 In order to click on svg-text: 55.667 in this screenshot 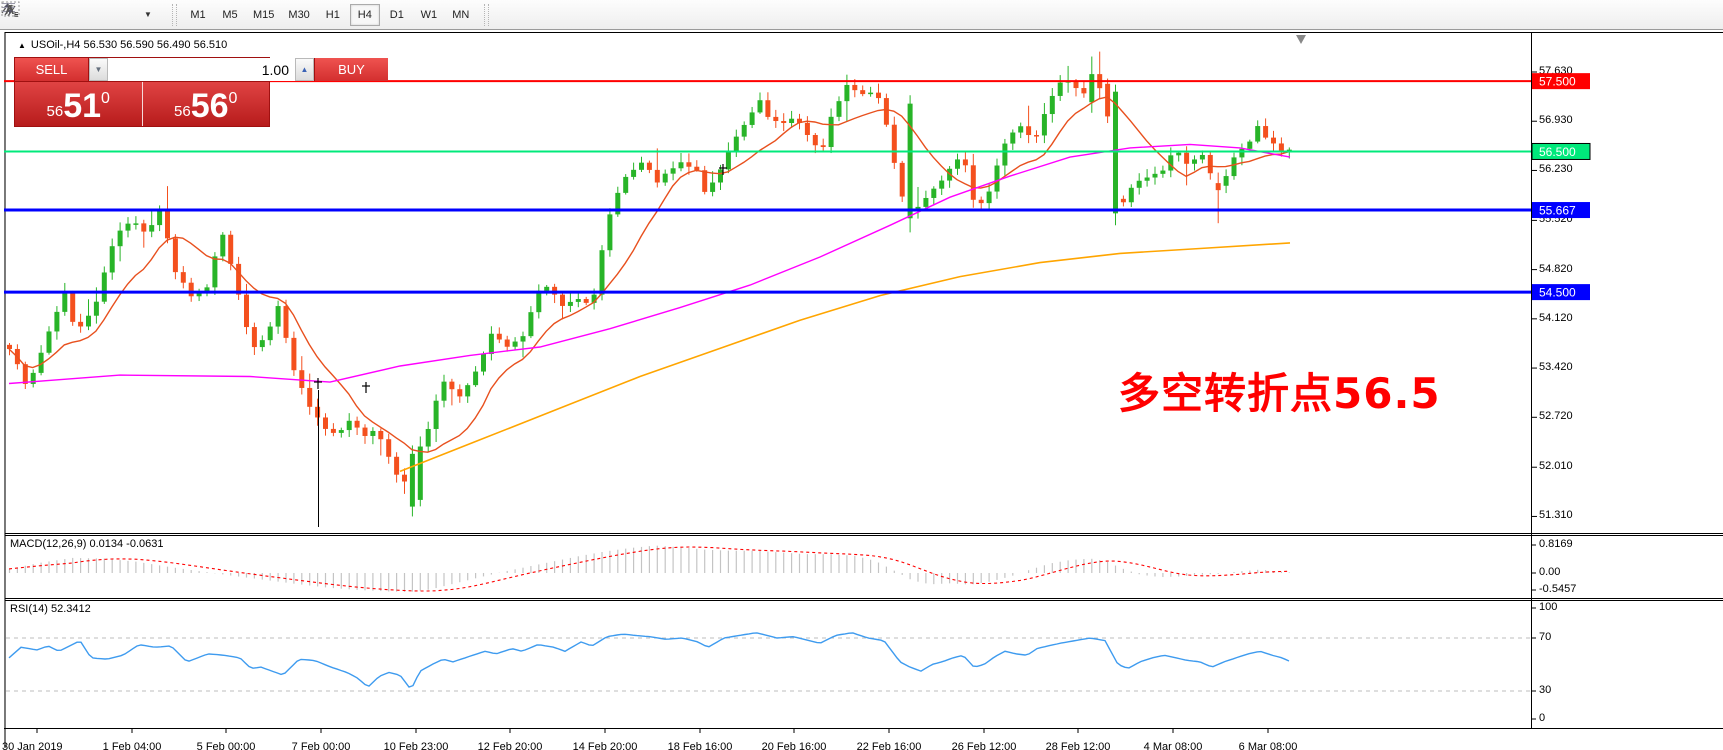, I will do `click(1557, 211)`.